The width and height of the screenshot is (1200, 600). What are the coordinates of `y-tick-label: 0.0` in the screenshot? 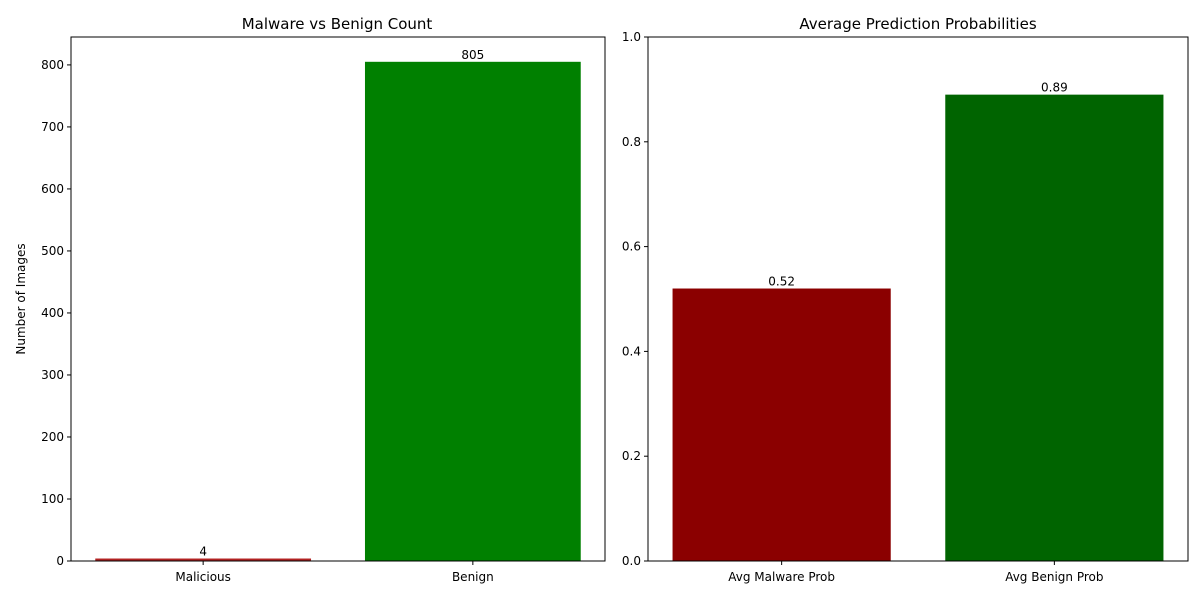 It's located at (631, 561).